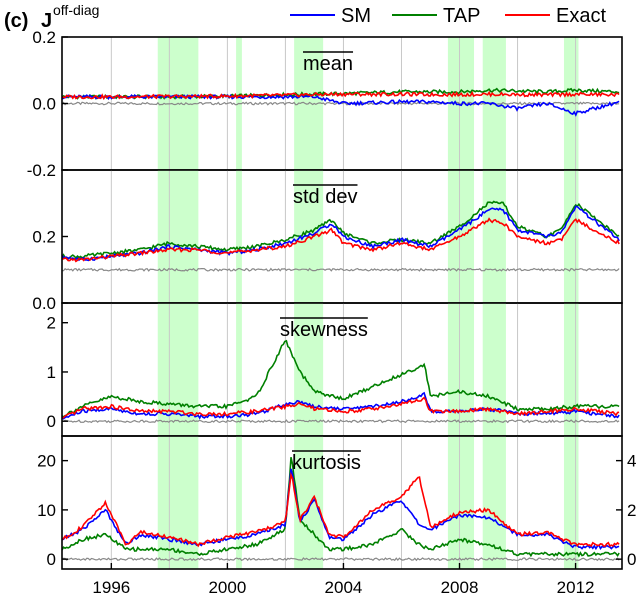  I want to click on series-exact-kurtosis, so click(340, 509).